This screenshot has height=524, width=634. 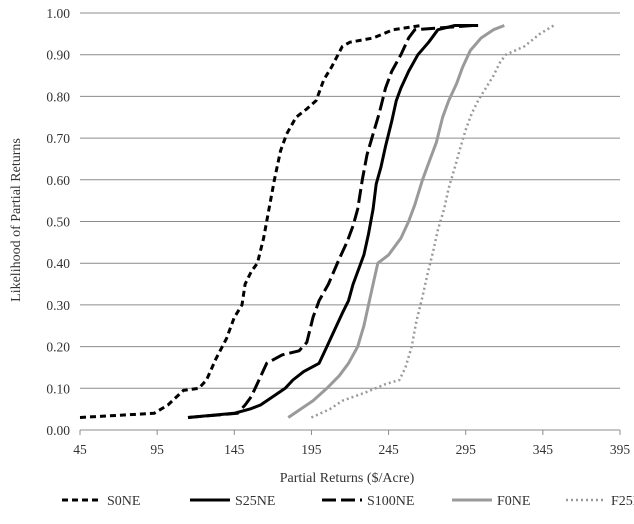 What do you see at coordinates (388, 449) in the screenshot?
I see `x-tick-label: 245` at bounding box center [388, 449].